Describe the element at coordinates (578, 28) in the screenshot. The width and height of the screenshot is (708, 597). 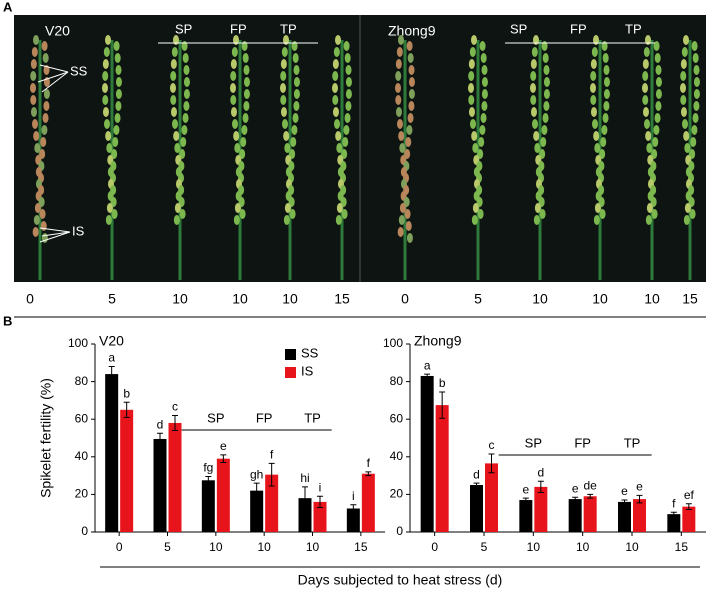
I see `treatment-label: FP` at that location.